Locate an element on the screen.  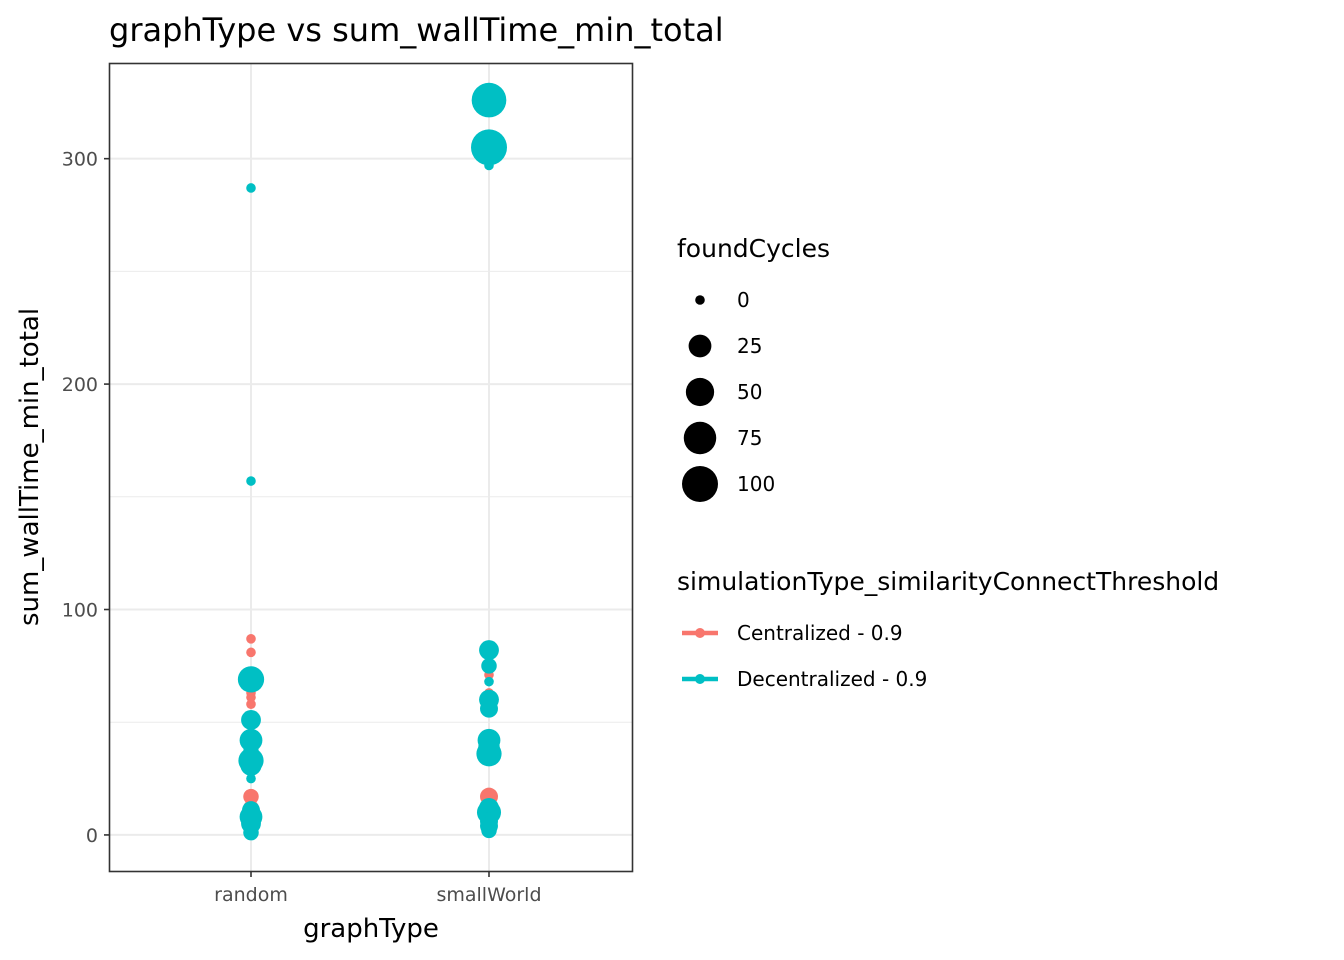
y-axis-title: sum_wallTime_min_total is located at coordinates (30, 467).